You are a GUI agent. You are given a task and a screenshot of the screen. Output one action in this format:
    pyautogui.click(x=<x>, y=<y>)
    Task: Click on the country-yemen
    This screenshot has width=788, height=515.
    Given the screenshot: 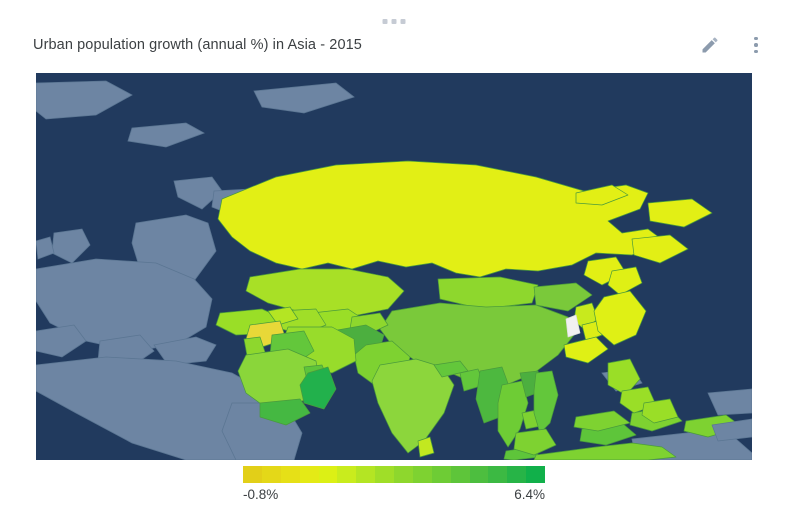 What is the action you would take?
    pyautogui.click(x=285, y=412)
    